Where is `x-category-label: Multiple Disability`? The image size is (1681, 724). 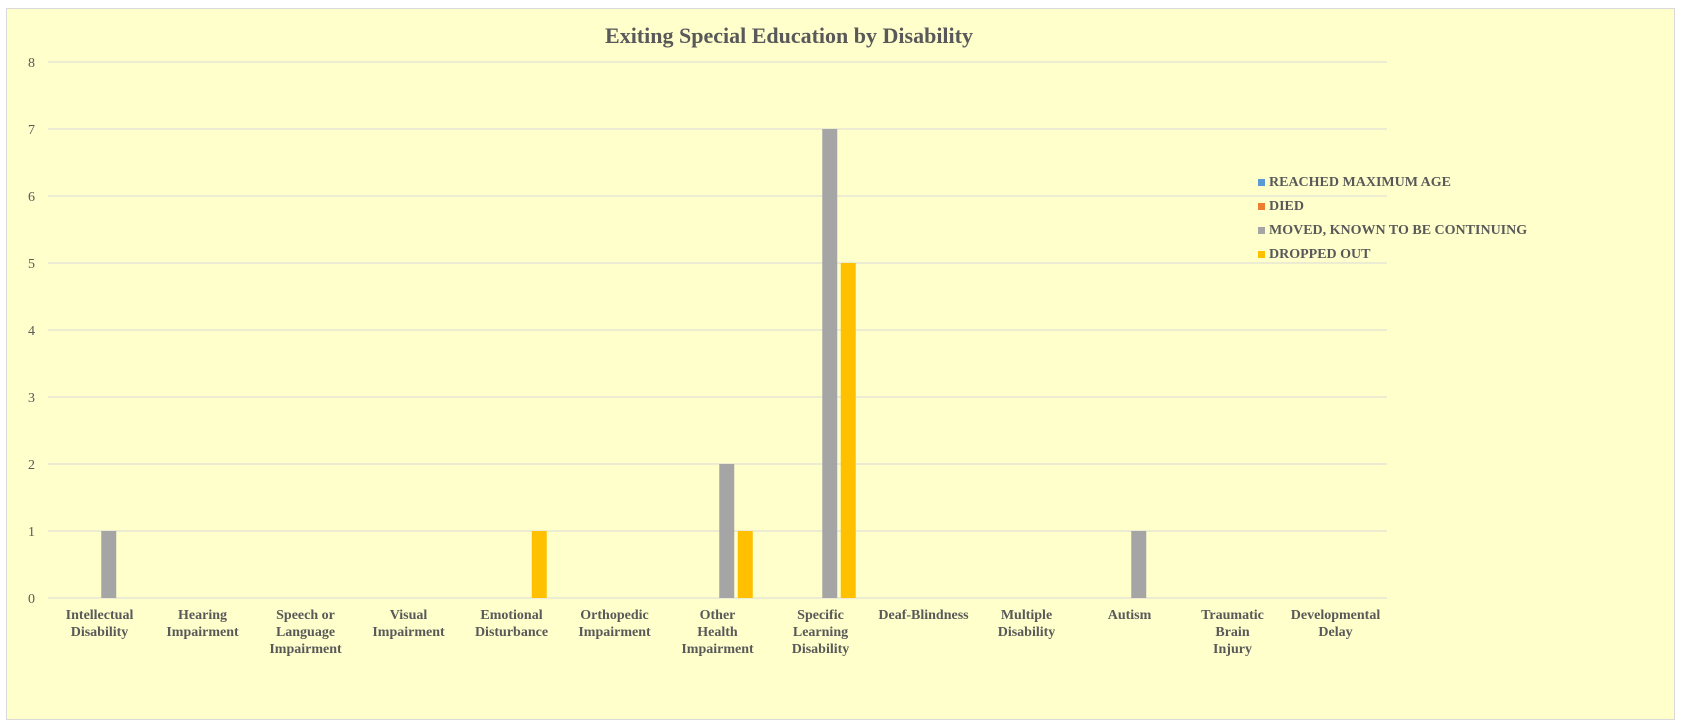
x-category-label: Multiple Disability is located at coordinates (1027, 624).